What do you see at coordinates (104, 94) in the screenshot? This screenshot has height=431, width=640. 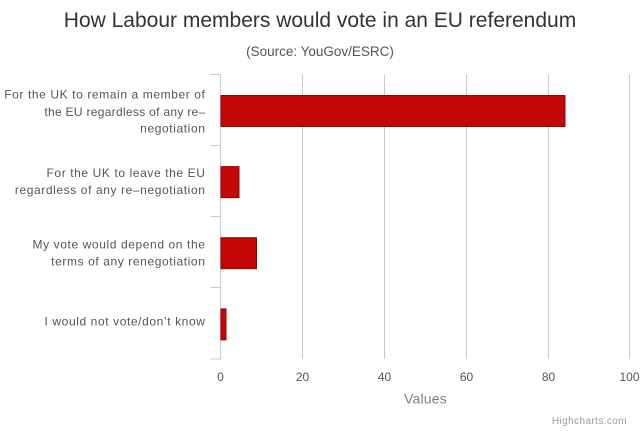 I see `svg-text:For the UK to remain a member: For the UK to remain a member of` at bounding box center [104, 94].